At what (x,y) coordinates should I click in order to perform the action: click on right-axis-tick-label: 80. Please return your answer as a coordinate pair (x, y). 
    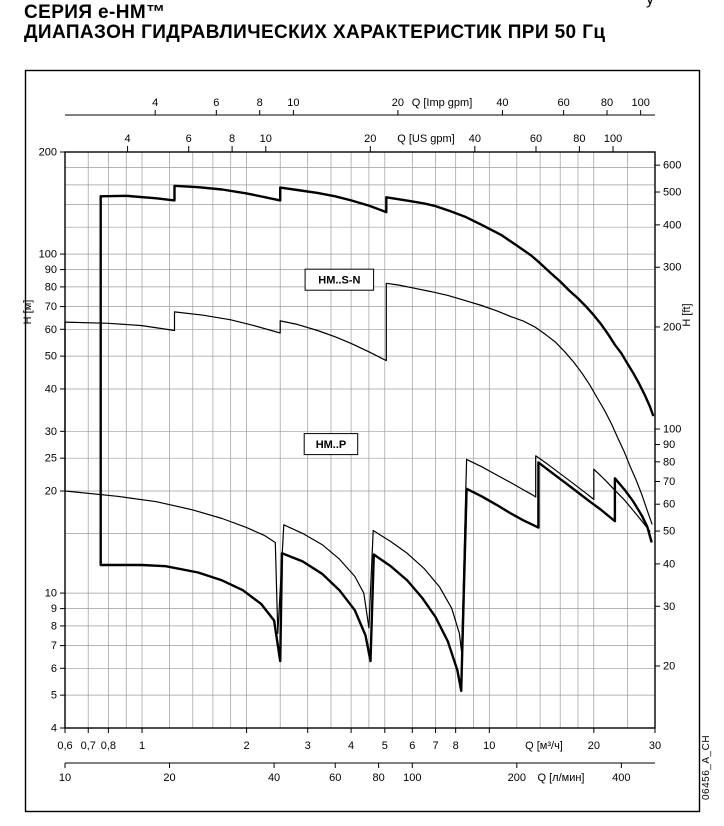
    Looking at the image, I should click on (669, 462).